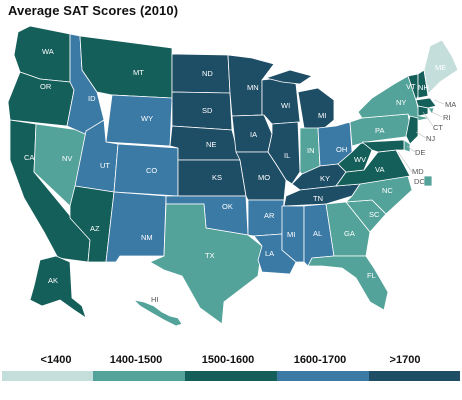  What do you see at coordinates (92, 98) in the screenshot?
I see `state-label-id: ID` at bounding box center [92, 98].